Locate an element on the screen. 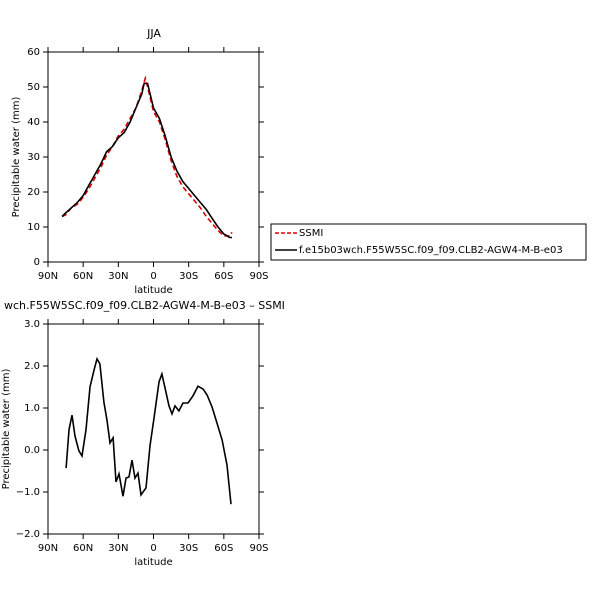  y-tick-label: −2.0 is located at coordinates (28, 534).